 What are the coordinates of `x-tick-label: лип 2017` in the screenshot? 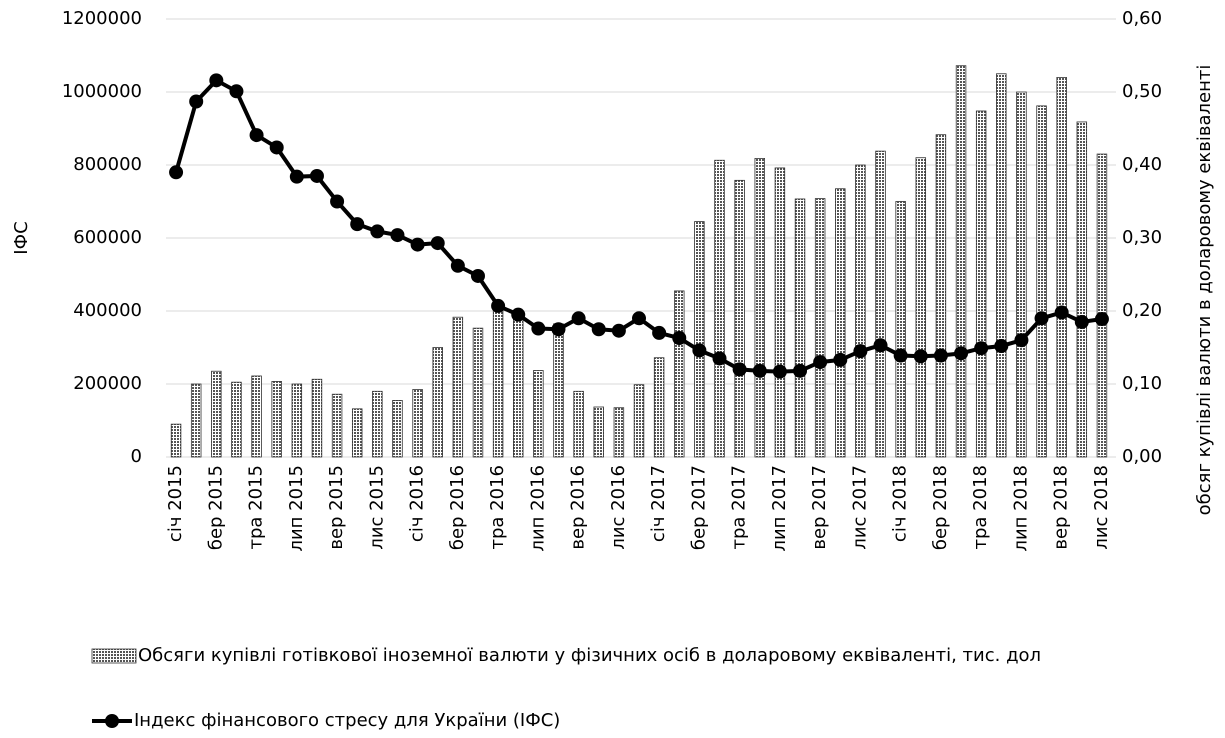 It's located at (779, 508).